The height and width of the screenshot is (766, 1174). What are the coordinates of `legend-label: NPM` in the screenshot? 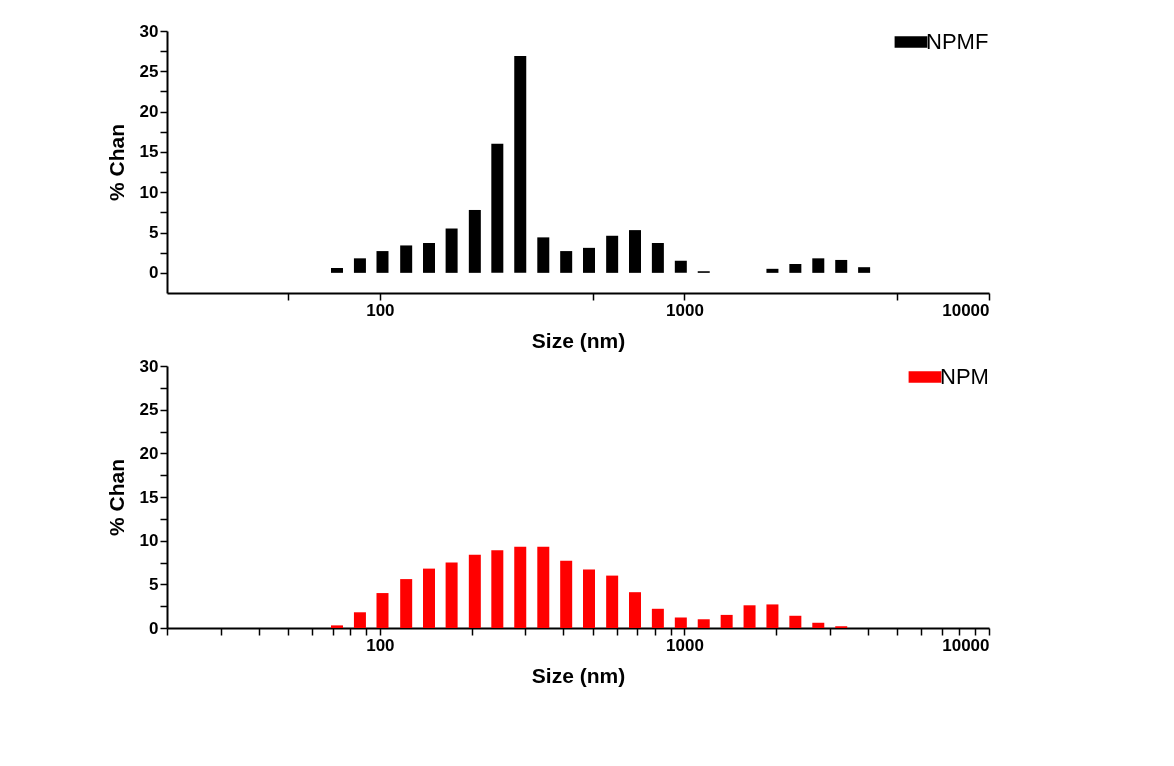 It's located at (964, 376).